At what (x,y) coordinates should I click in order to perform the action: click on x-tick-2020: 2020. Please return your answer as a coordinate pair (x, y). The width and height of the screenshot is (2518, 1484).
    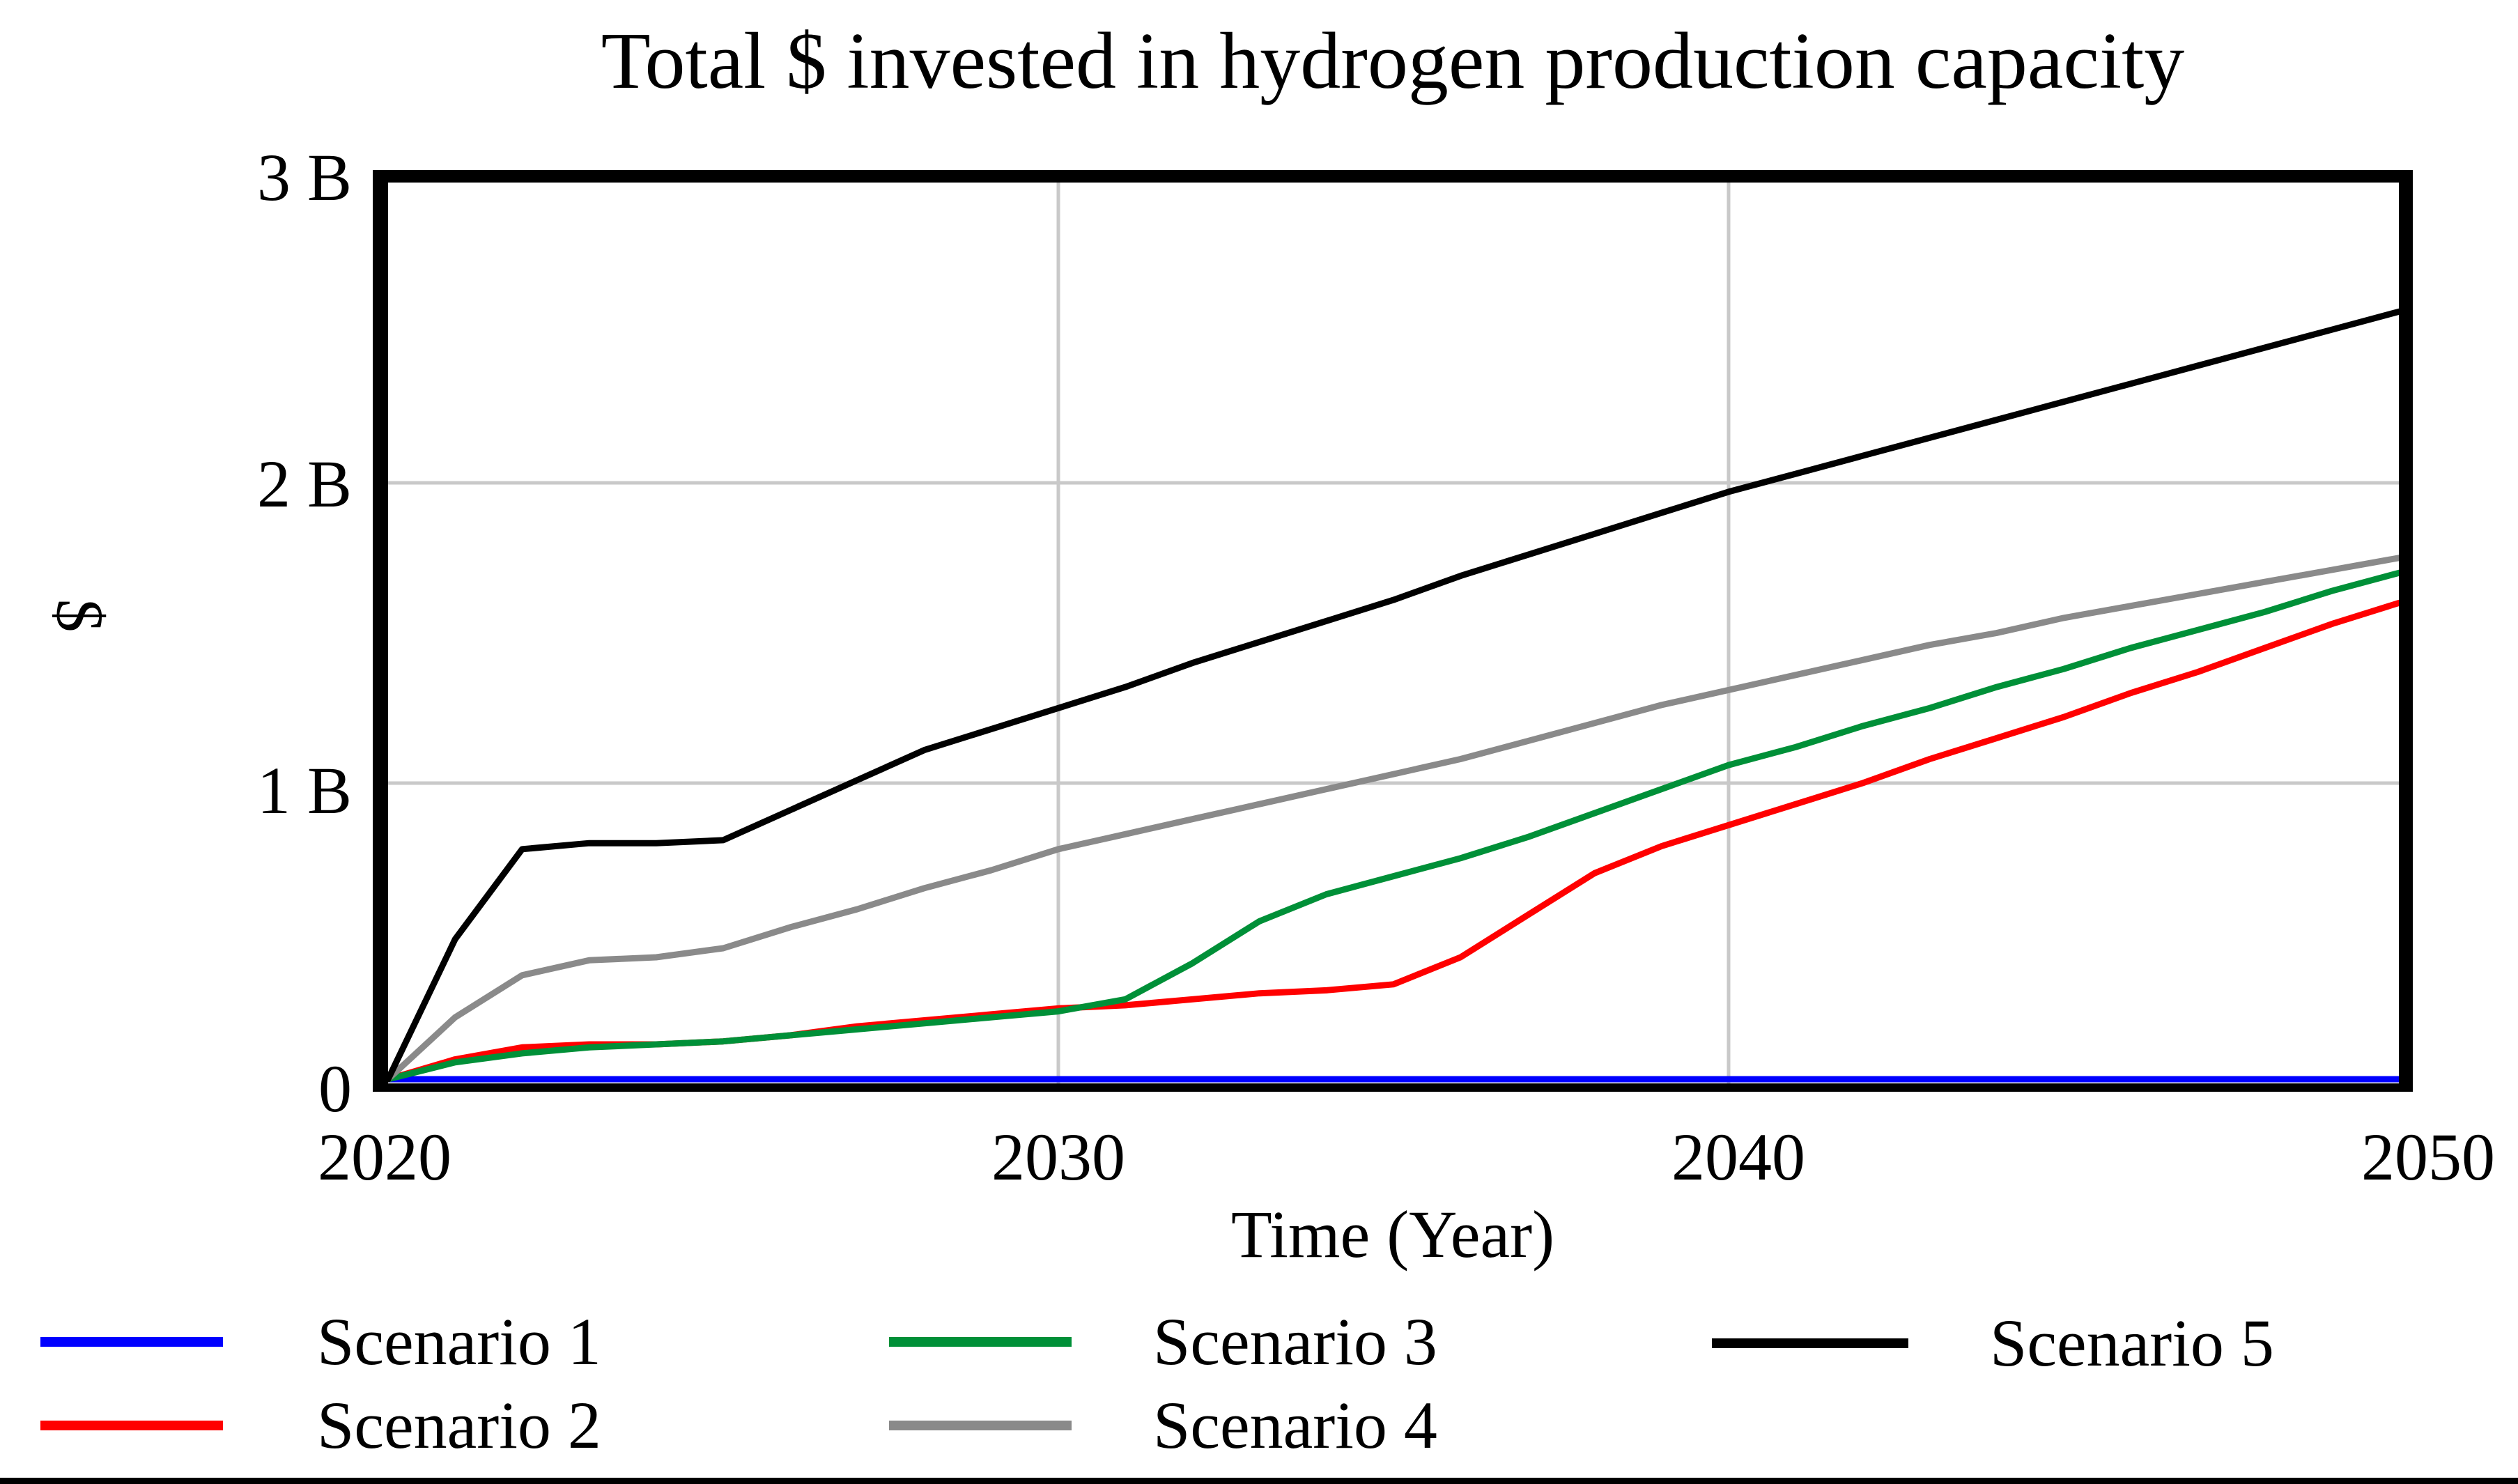
    Looking at the image, I should click on (384, 1157).